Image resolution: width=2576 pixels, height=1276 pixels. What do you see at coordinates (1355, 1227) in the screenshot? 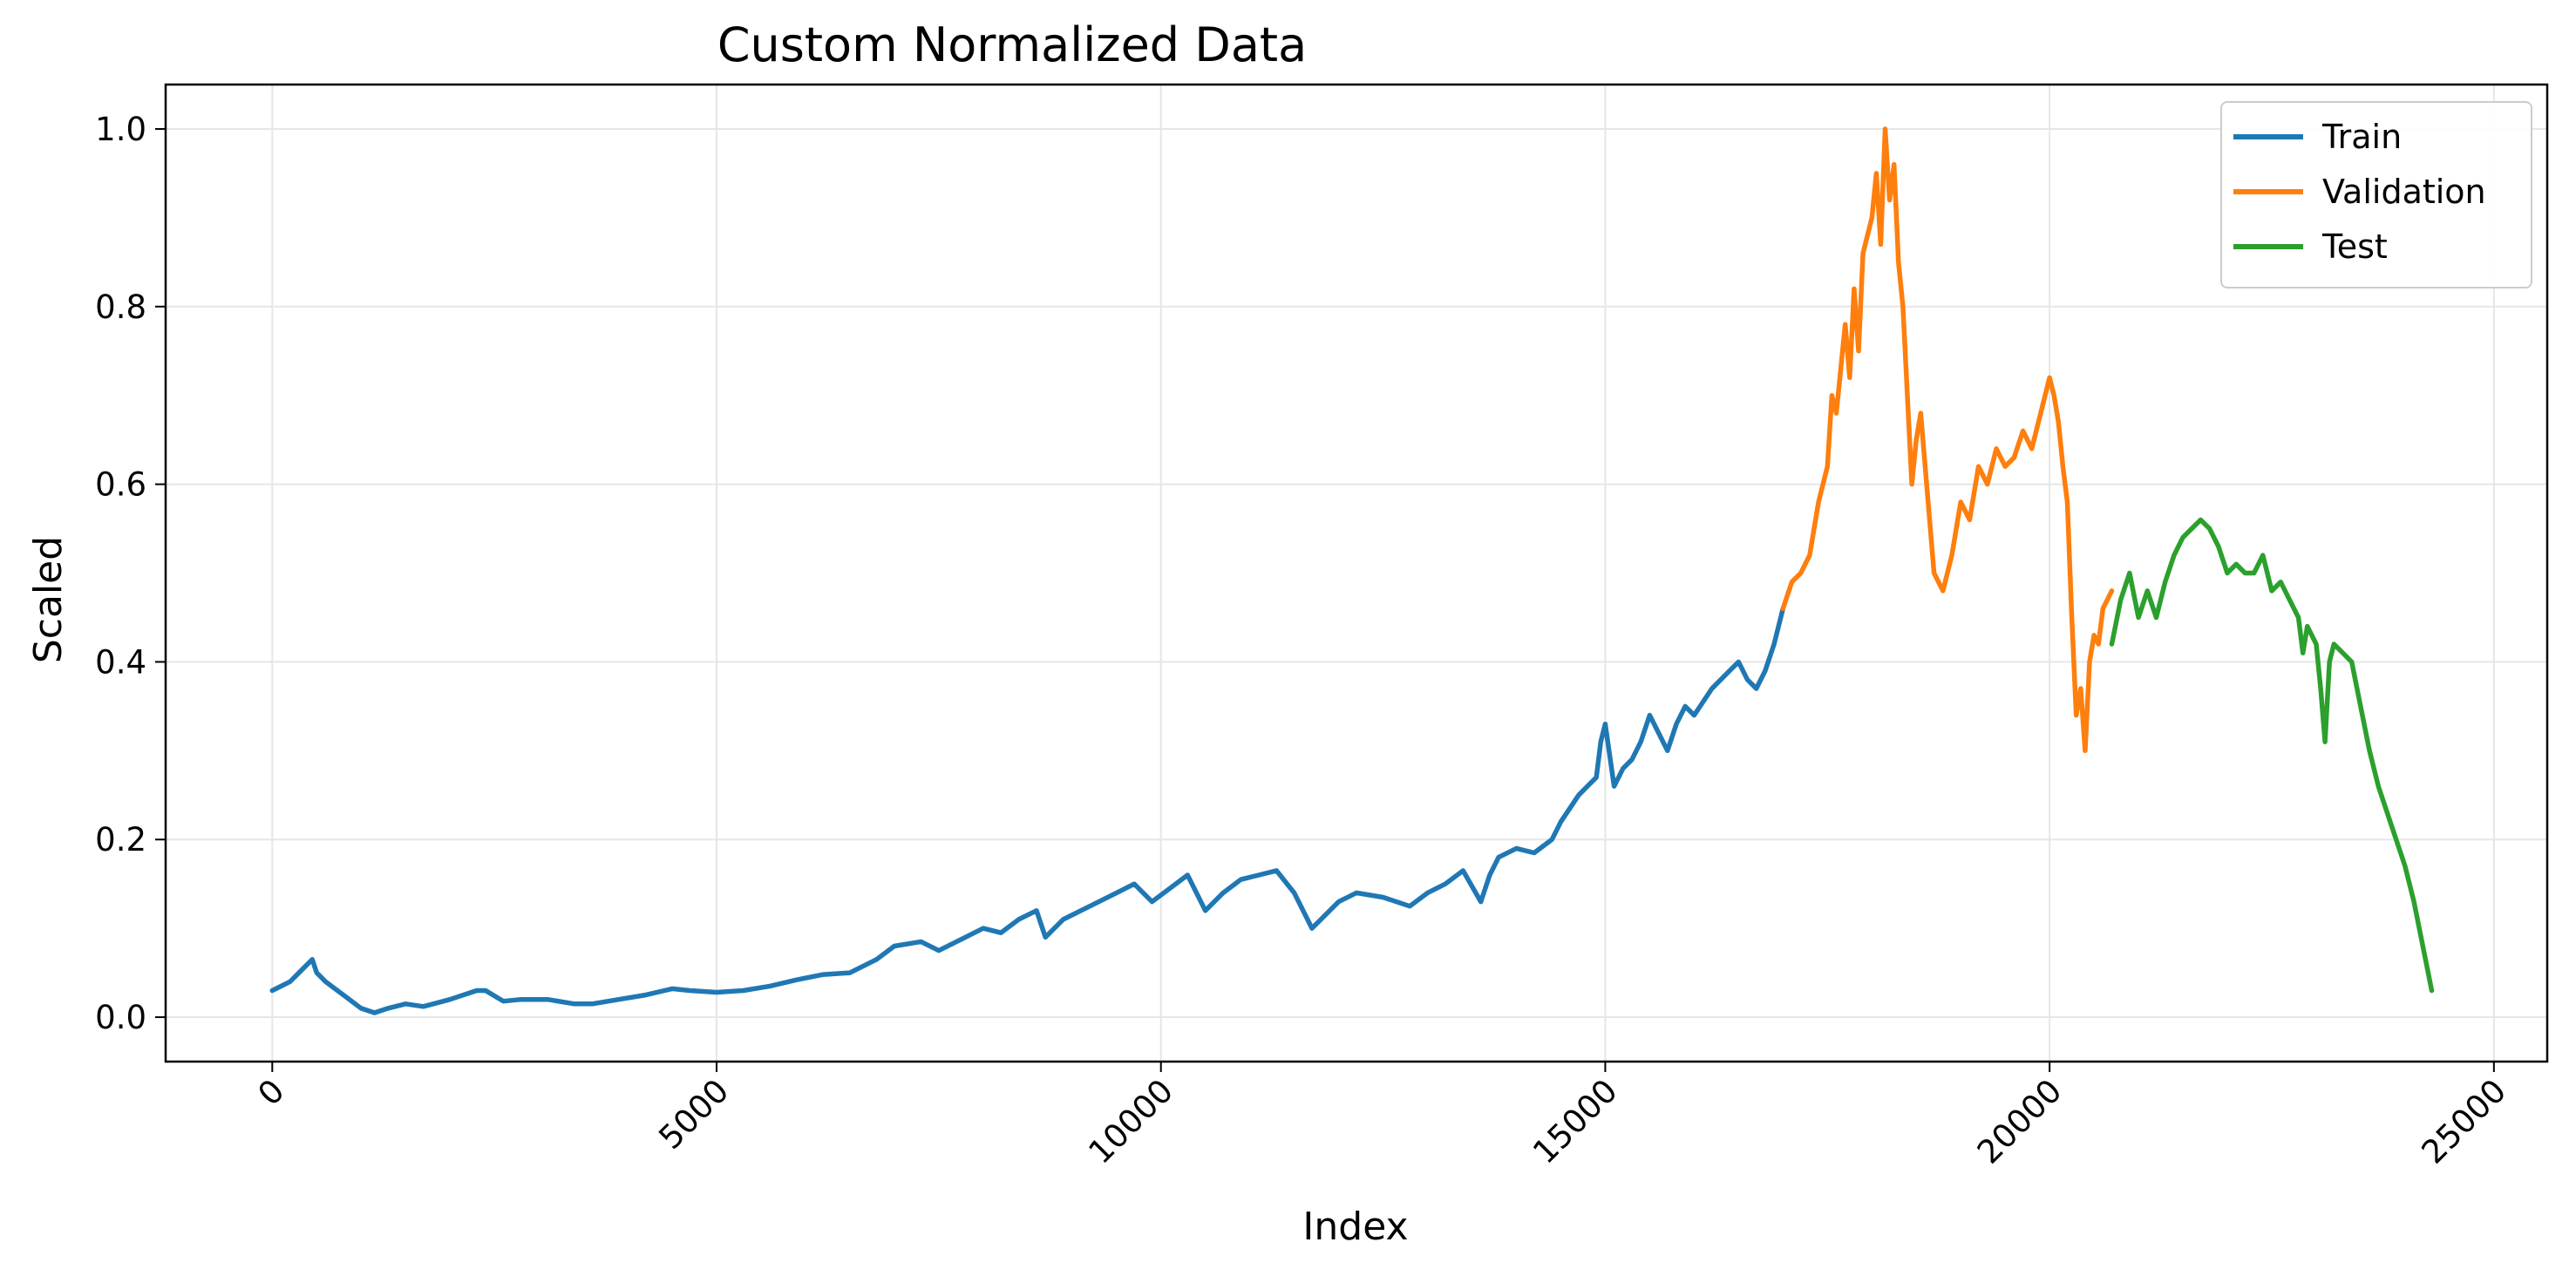
I see `x-axis-label: Index` at bounding box center [1355, 1227].